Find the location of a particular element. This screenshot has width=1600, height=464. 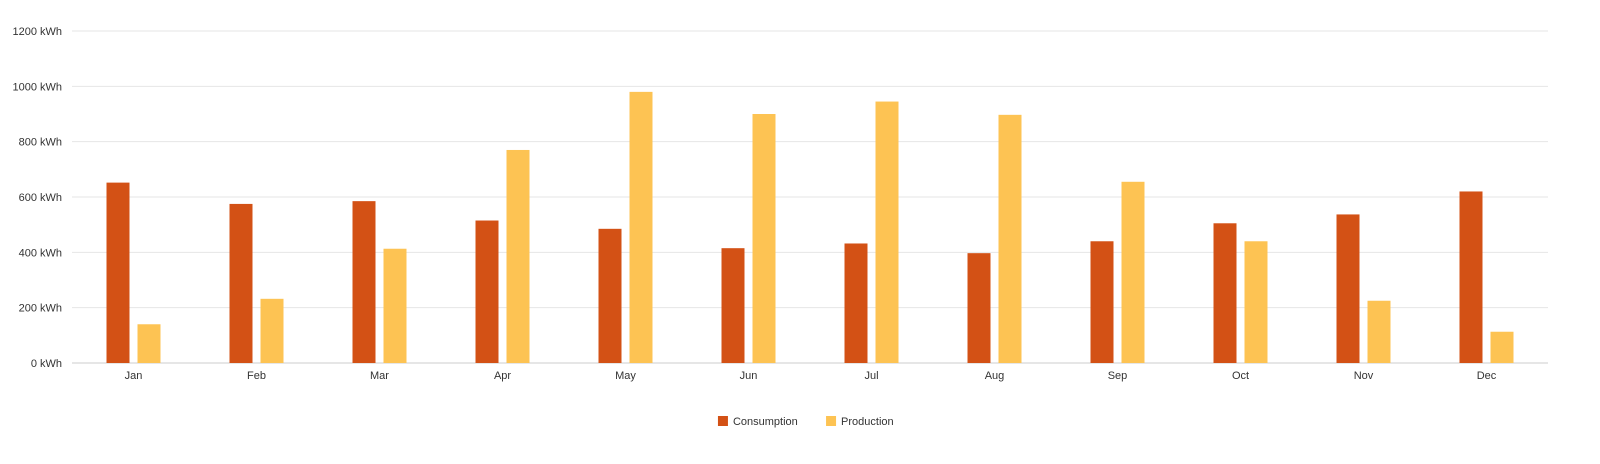

bar-consumption-jun is located at coordinates (733, 305).